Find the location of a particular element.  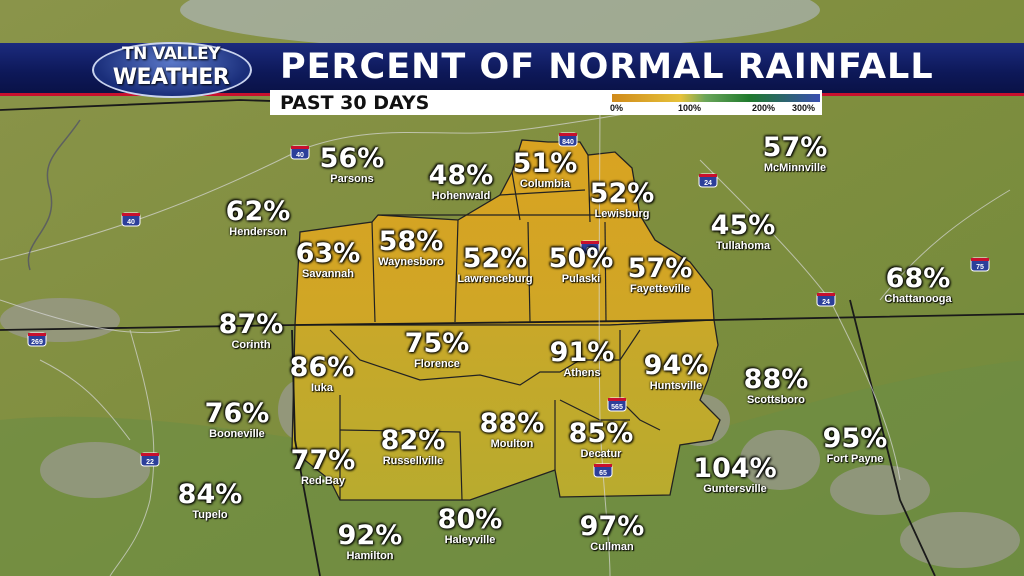

rainfall-percent: 48% is located at coordinates (461, 175).